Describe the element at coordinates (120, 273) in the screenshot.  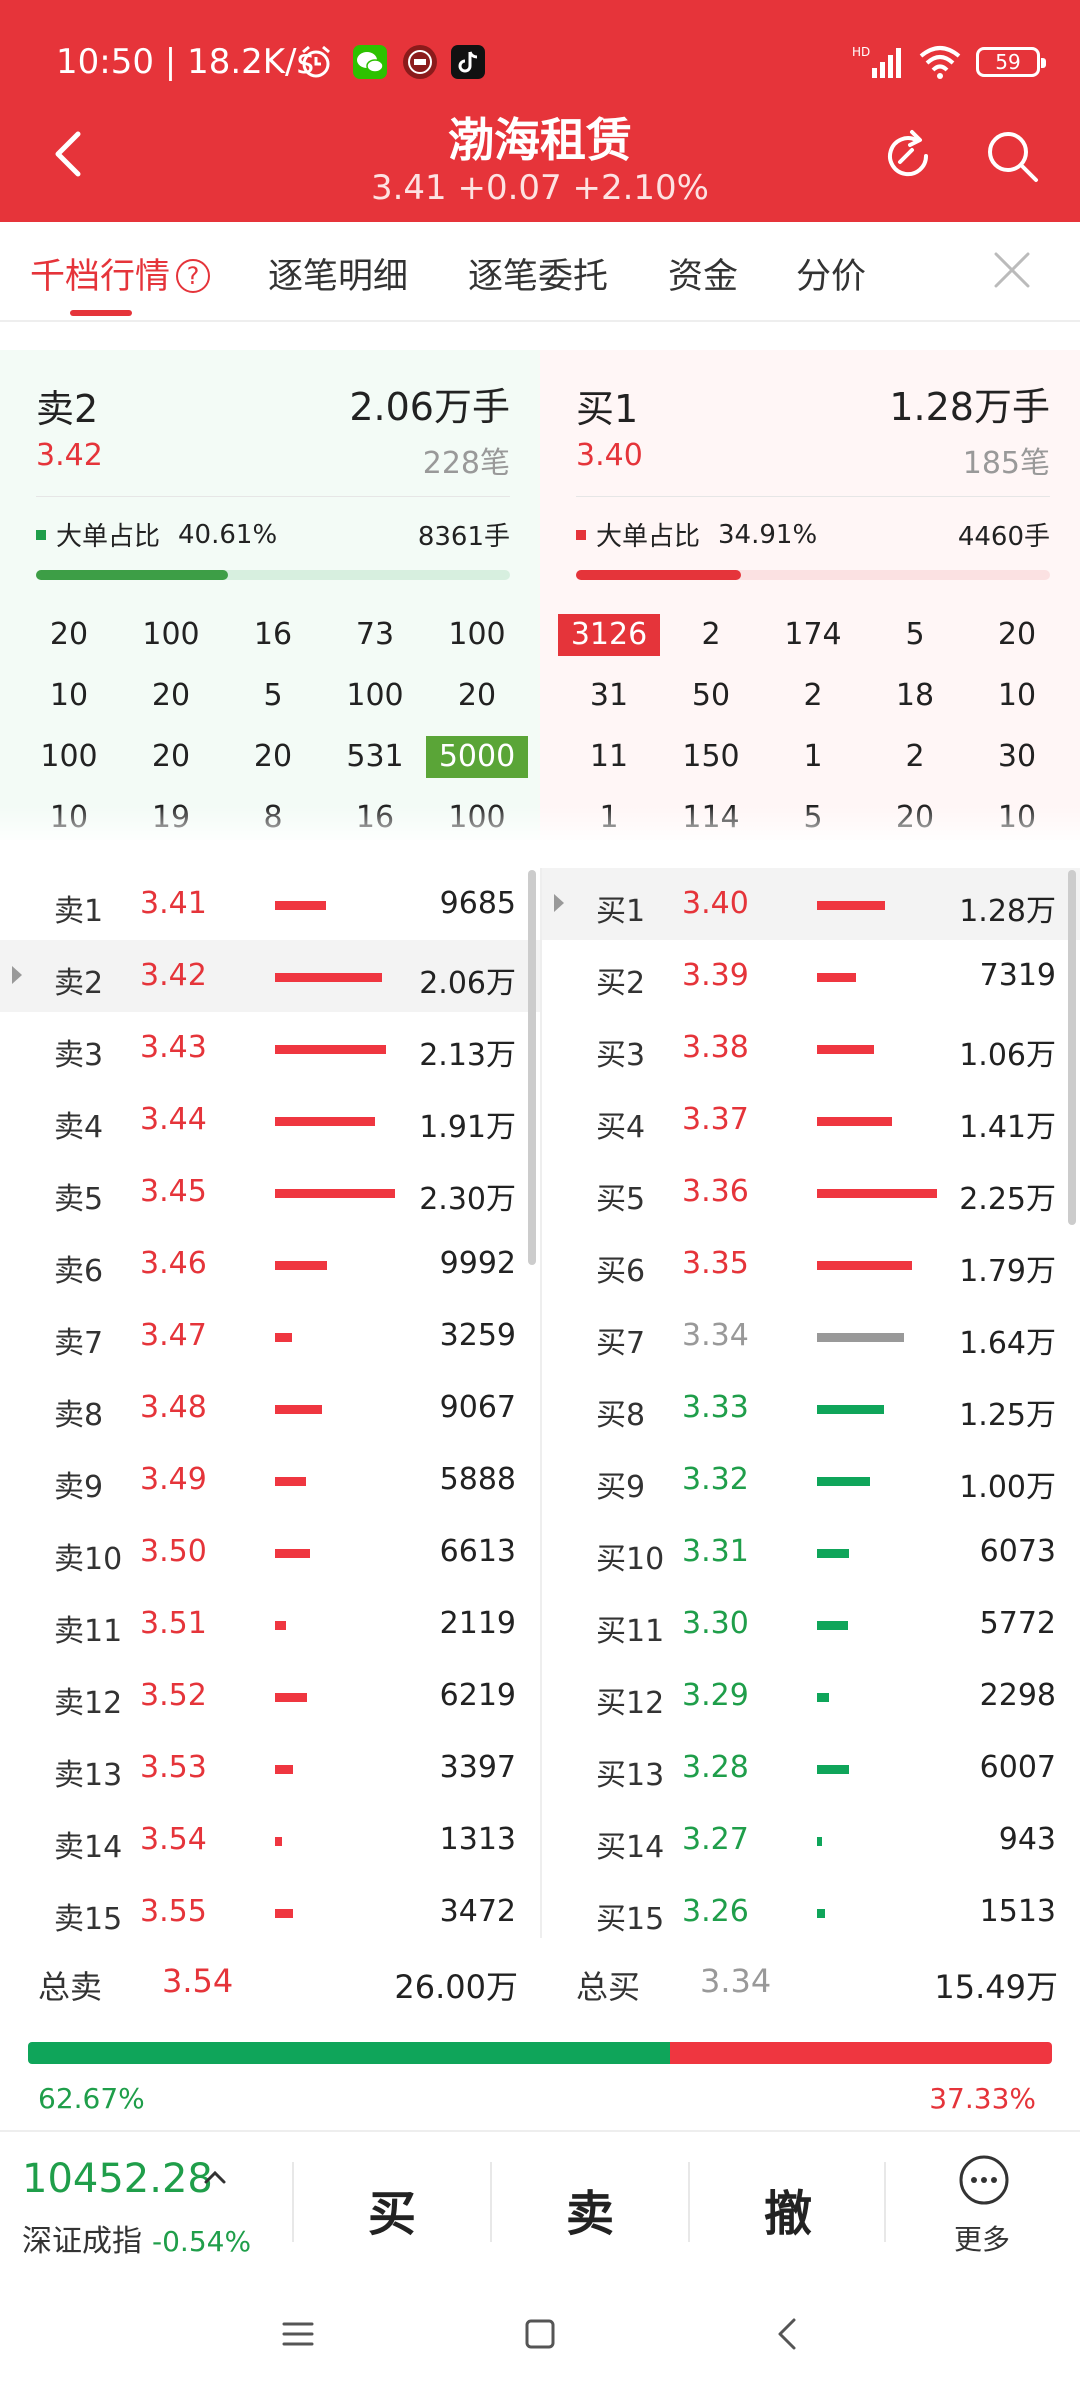
I see `tab-depth: 千档行情?` at that location.